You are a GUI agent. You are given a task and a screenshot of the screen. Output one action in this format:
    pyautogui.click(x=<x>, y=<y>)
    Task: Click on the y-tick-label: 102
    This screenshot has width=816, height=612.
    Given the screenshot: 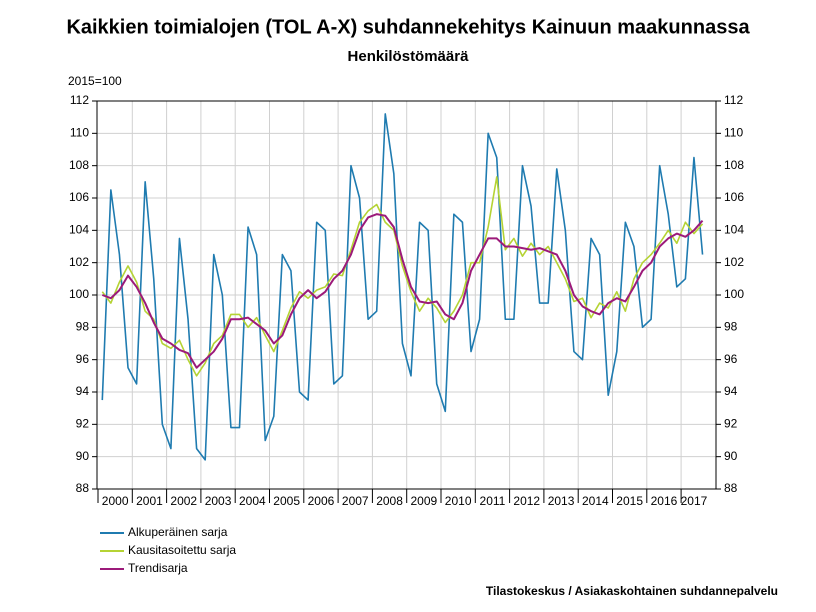 What is the action you would take?
    pyautogui.click(x=79, y=262)
    